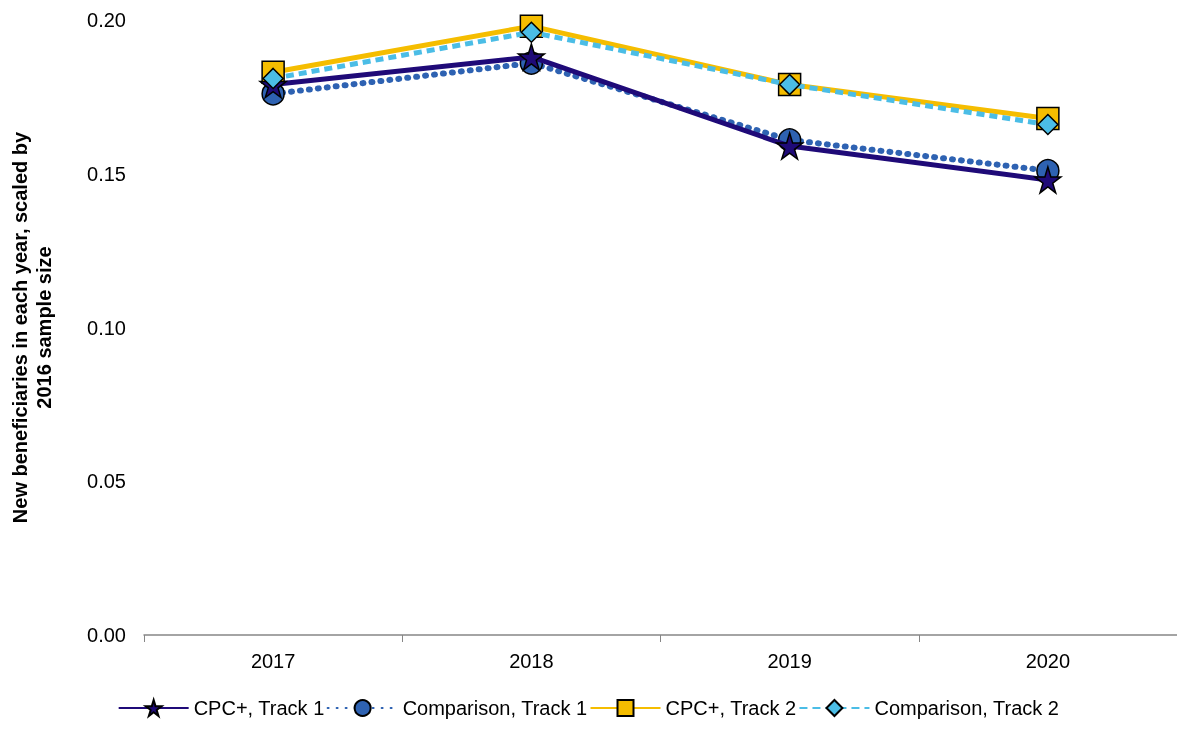 This screenshot has height=729, width=1177. Describe the element at coordinates (495, 708) in the screenshot. I see `legend-label: Comparison, Track 1` at that location.